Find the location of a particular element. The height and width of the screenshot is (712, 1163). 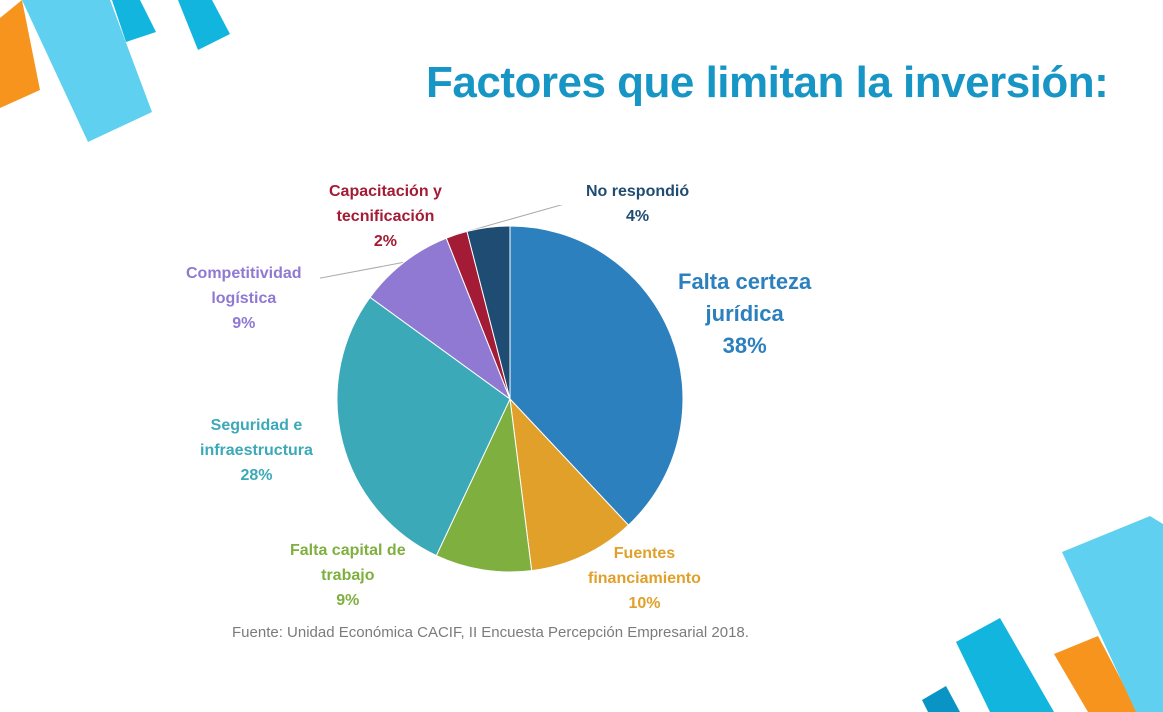

label-competitividad-line2: logística is located at coordinates (244, 298).